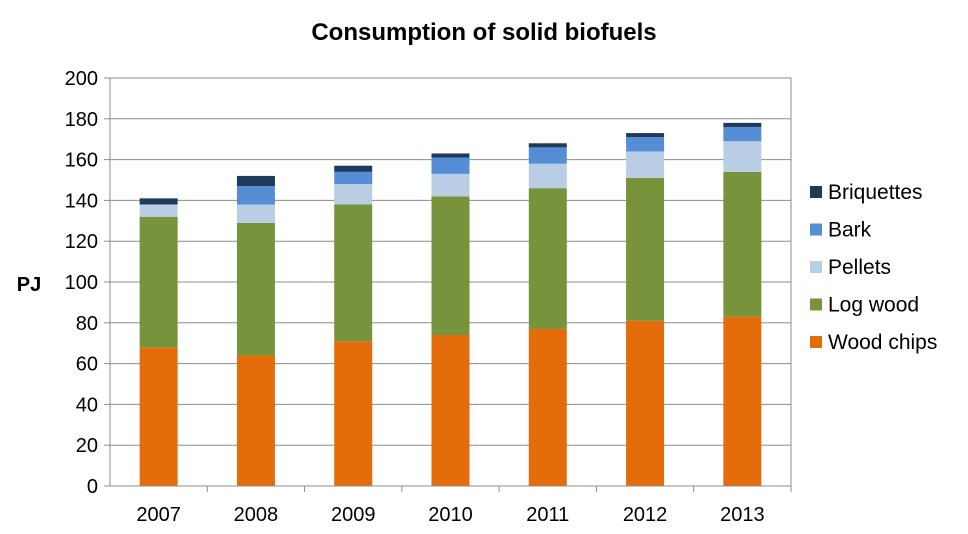  What do you see at coordinates (742, 156) in the screenshot?
I see `bar-pellets-2013` at bounding box center [742, 156].